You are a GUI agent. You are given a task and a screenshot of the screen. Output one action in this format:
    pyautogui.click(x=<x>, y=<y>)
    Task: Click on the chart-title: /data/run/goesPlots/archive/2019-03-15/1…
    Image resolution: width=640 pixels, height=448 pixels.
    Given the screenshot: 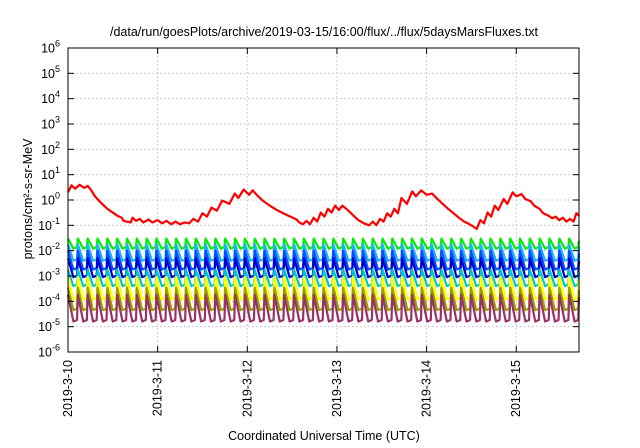 What is the action you would take?
    pyautogui.click(x=324, y=32)
    